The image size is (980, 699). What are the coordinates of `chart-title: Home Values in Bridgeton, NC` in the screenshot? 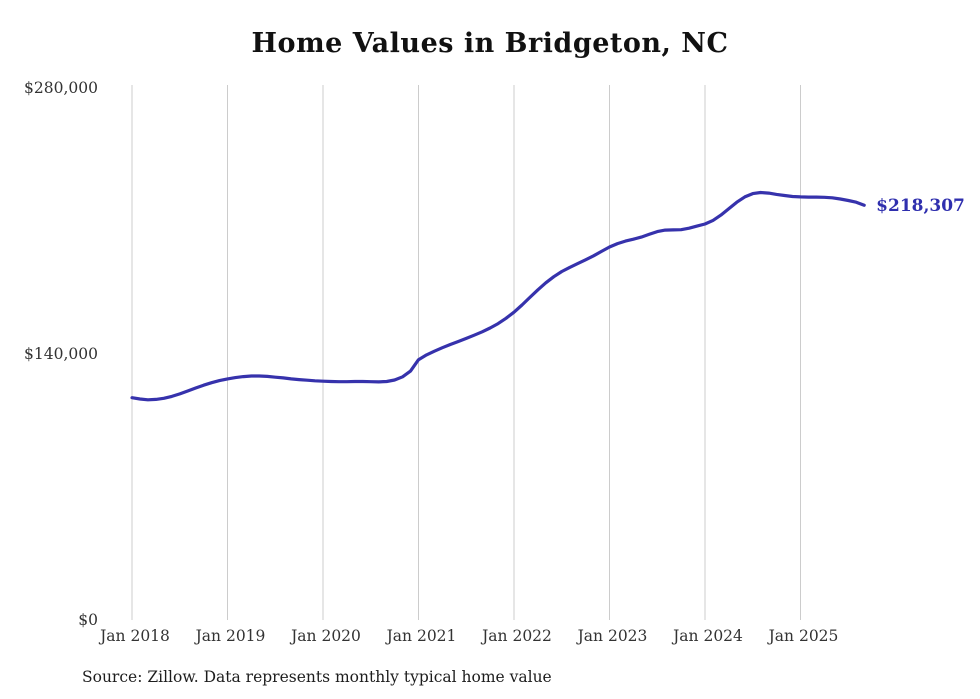 It's located at (490, 43).